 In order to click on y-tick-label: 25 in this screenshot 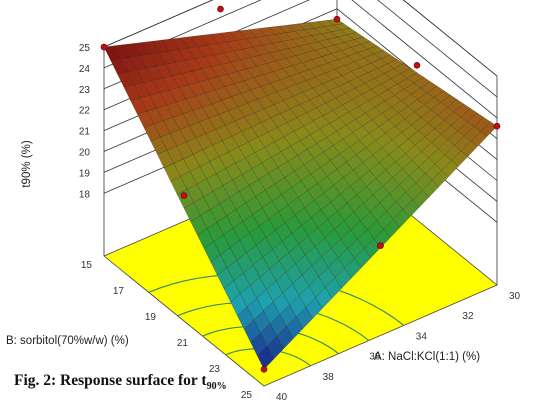, I will do `click(247, 395)`.